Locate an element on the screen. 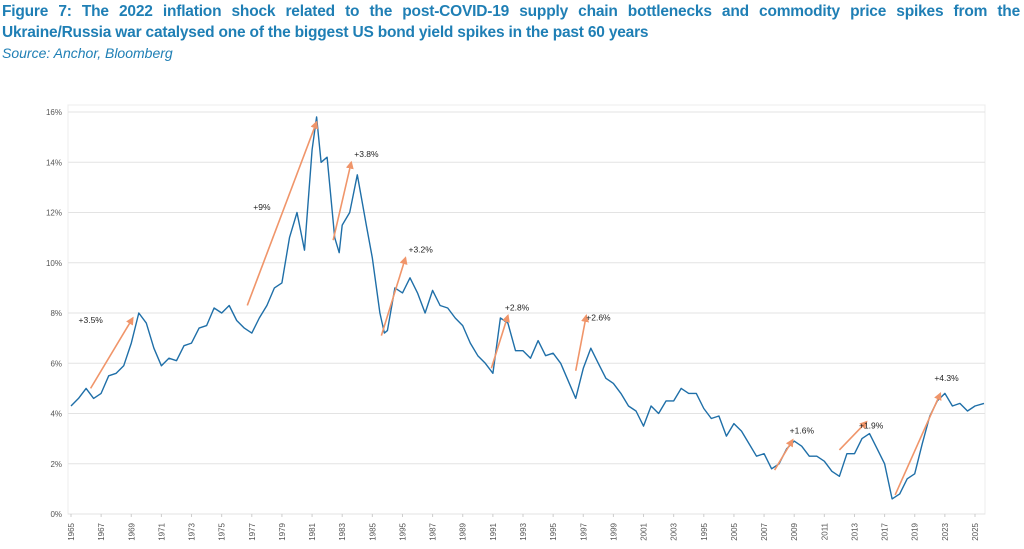  x-tick-label: 1993 is located at coordinates (523, 531).